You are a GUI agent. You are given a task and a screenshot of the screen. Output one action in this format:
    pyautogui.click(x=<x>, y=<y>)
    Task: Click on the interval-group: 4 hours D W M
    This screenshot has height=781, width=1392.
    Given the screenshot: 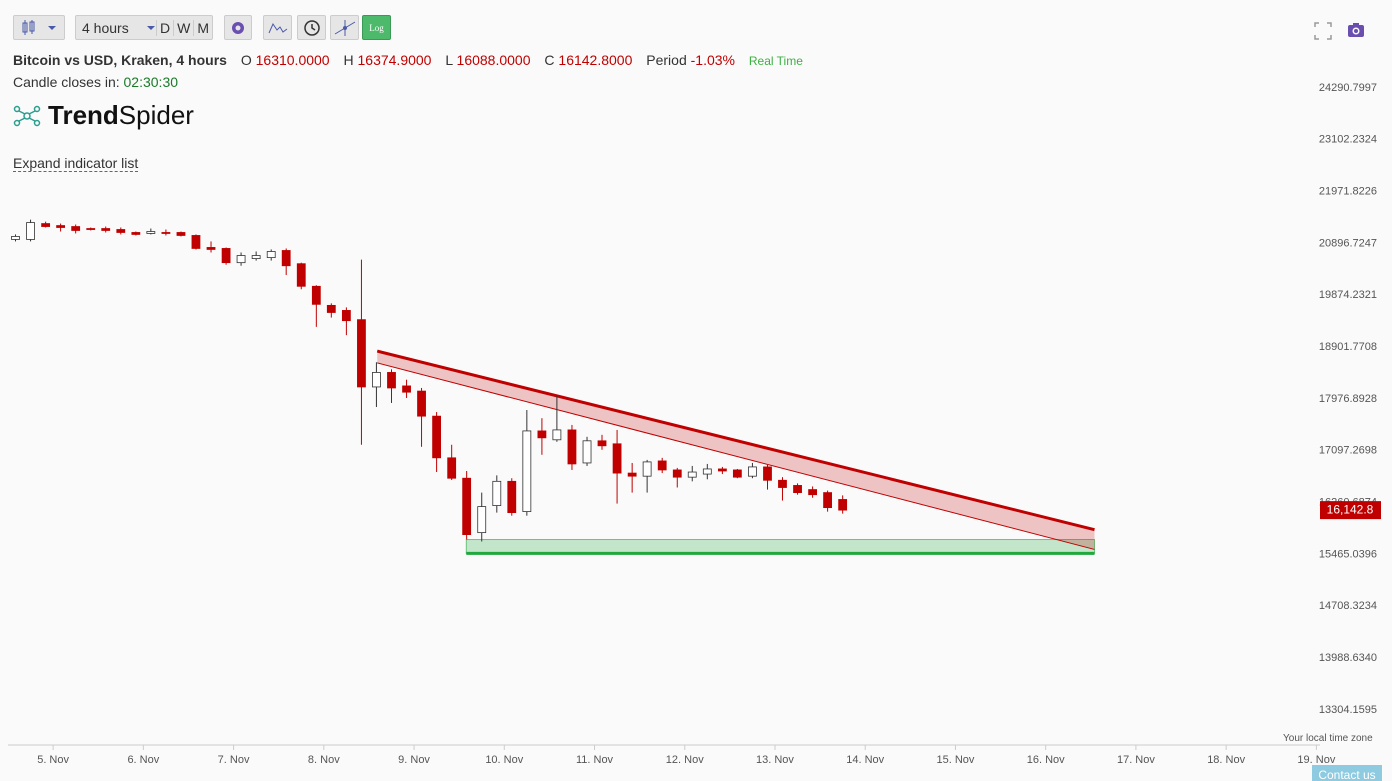 What is the action you would take?
    pyautogui.click(x=144, y=27)
    